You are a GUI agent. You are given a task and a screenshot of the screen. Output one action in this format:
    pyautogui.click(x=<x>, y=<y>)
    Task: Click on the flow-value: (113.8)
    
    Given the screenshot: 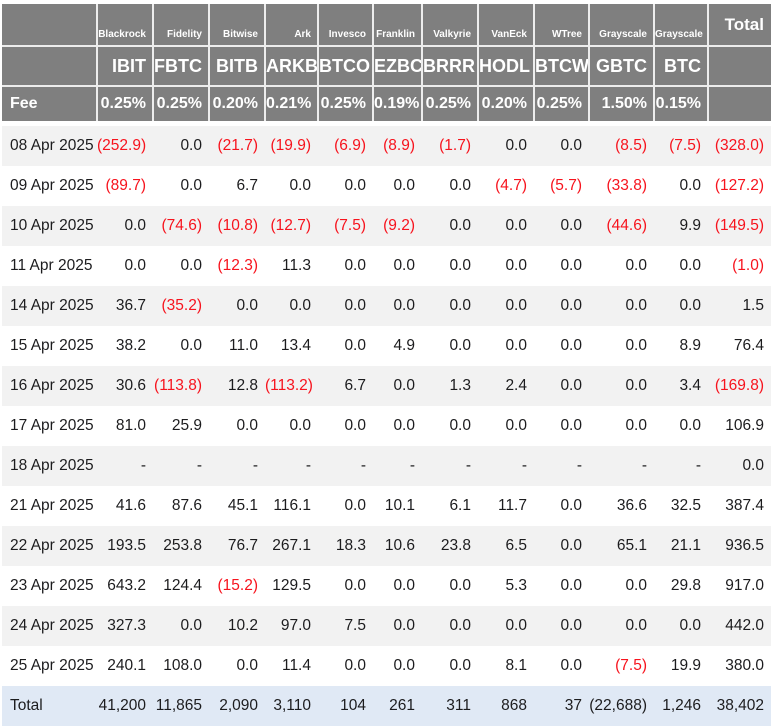 What is the action you would take?
    pyautogui.click(x=178, y=385)
    